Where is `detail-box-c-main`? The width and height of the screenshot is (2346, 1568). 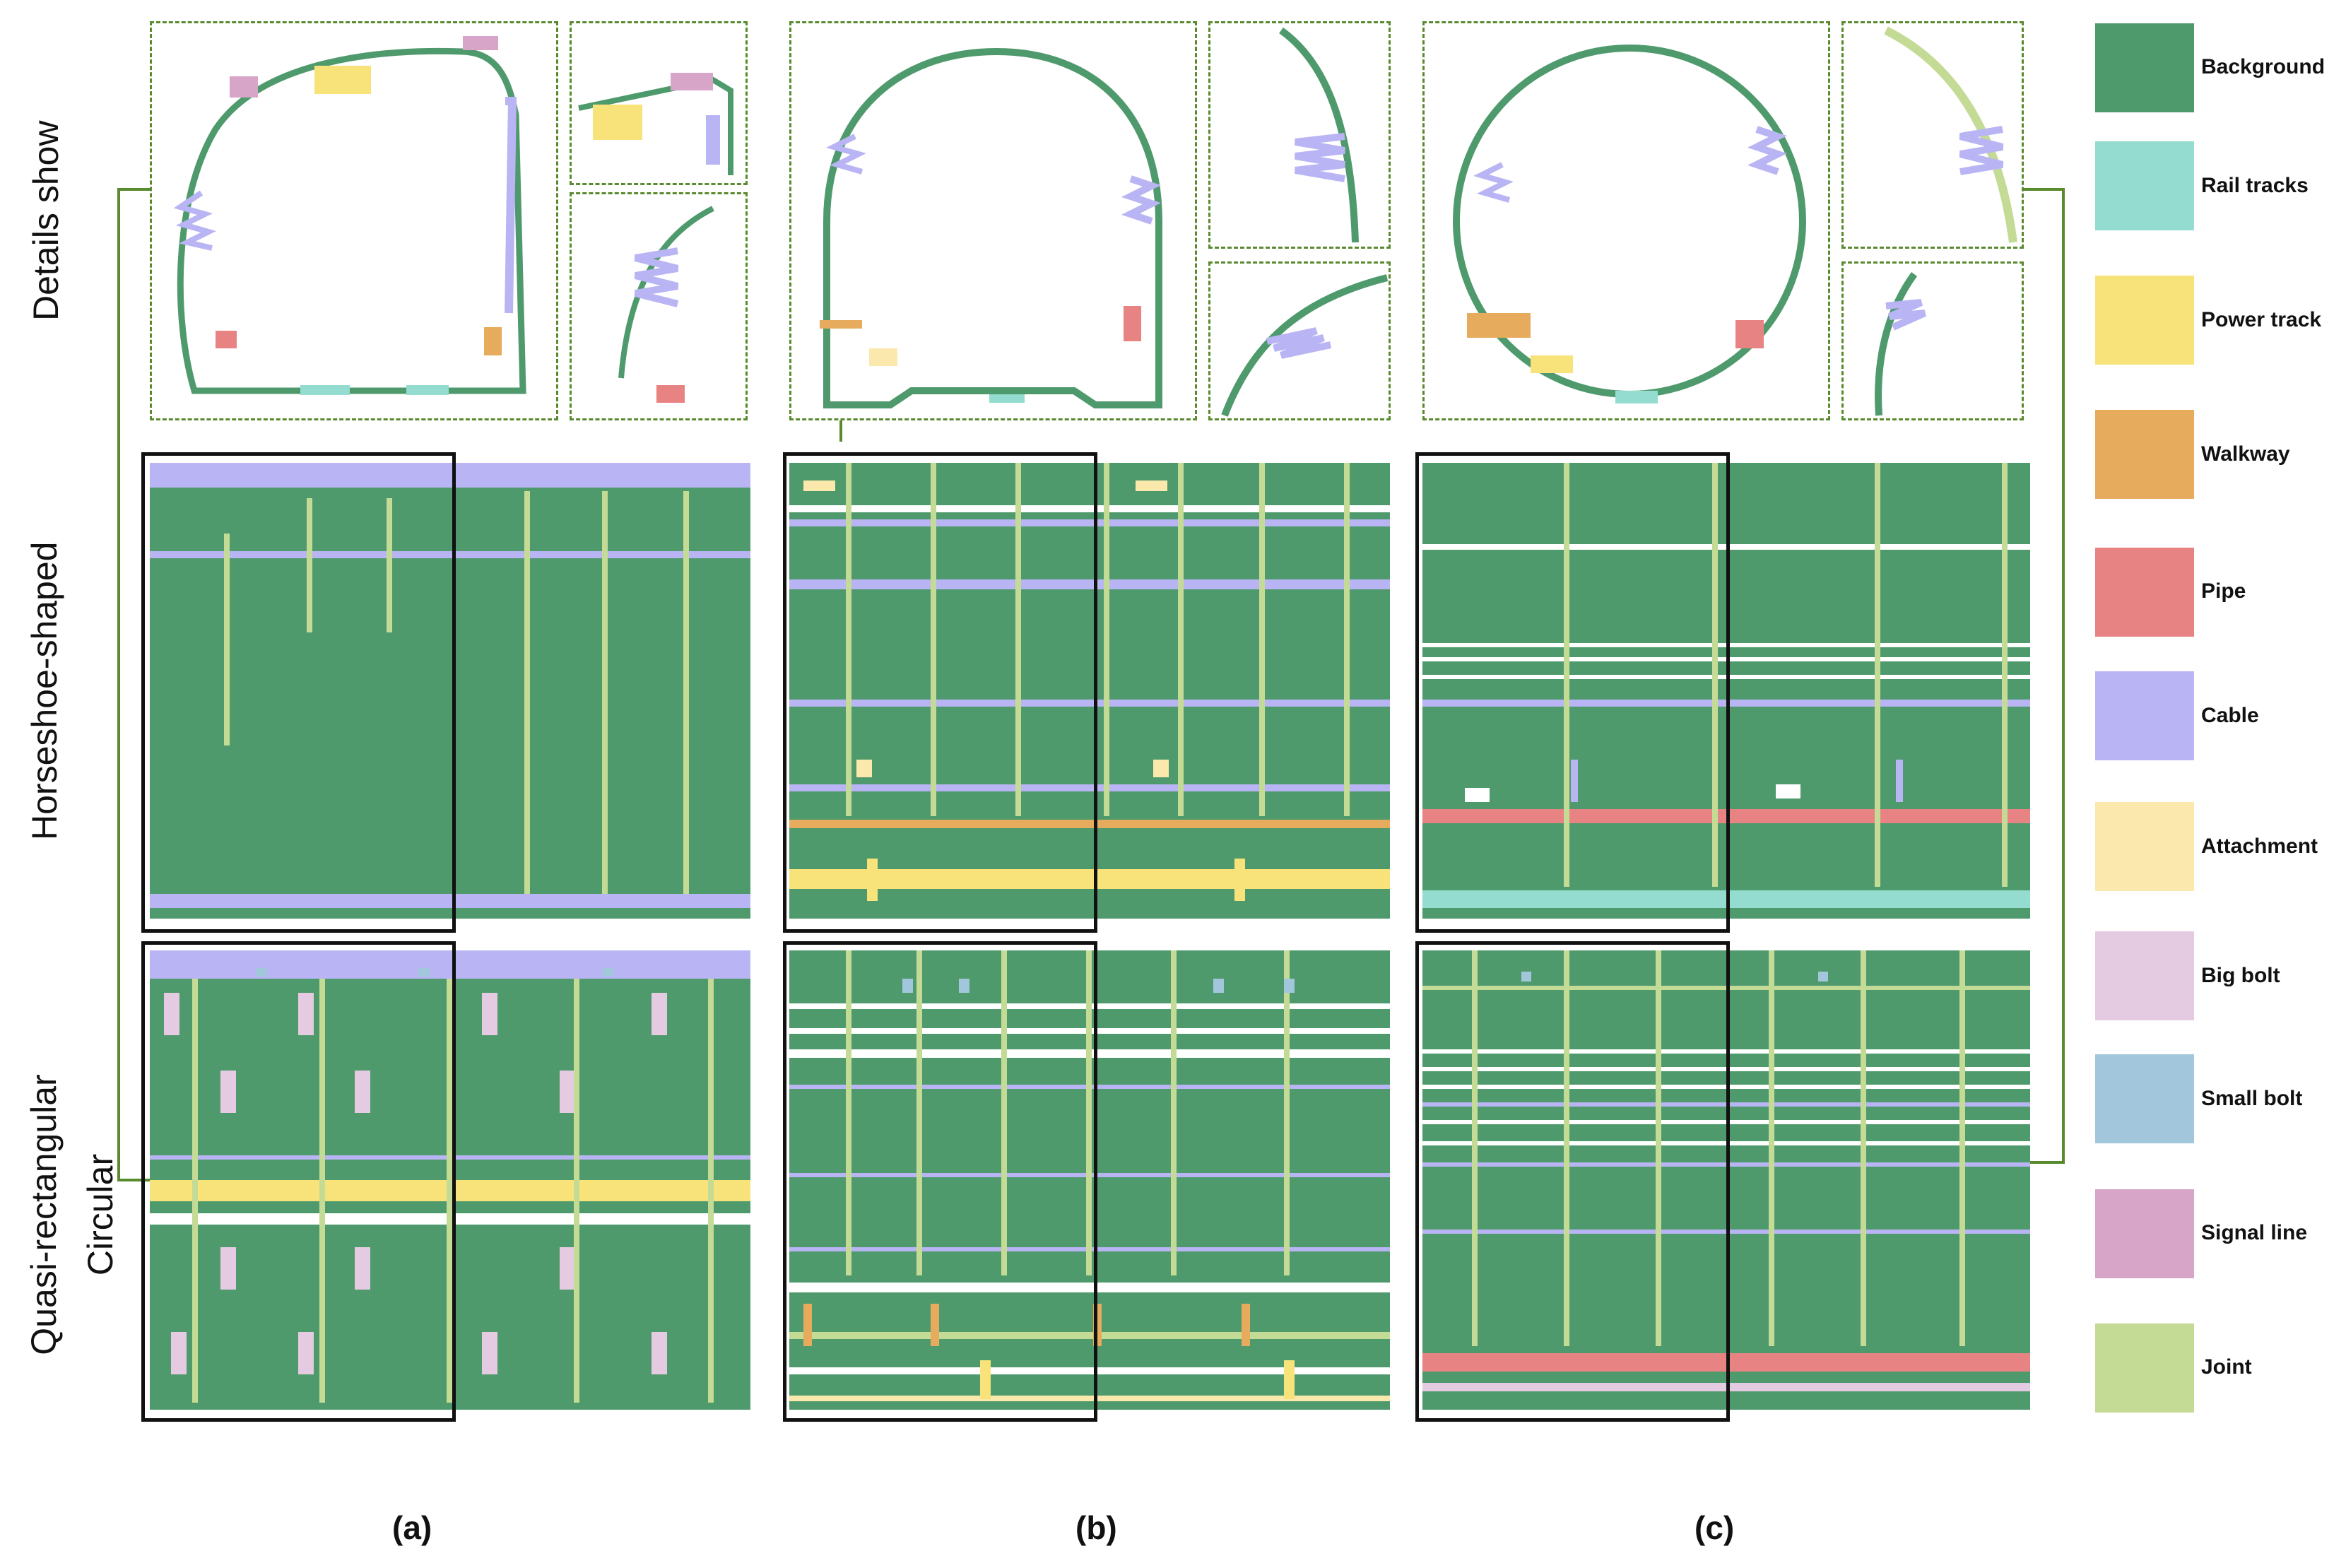
detail-box-c-main is located at coordinates (1626, 221).